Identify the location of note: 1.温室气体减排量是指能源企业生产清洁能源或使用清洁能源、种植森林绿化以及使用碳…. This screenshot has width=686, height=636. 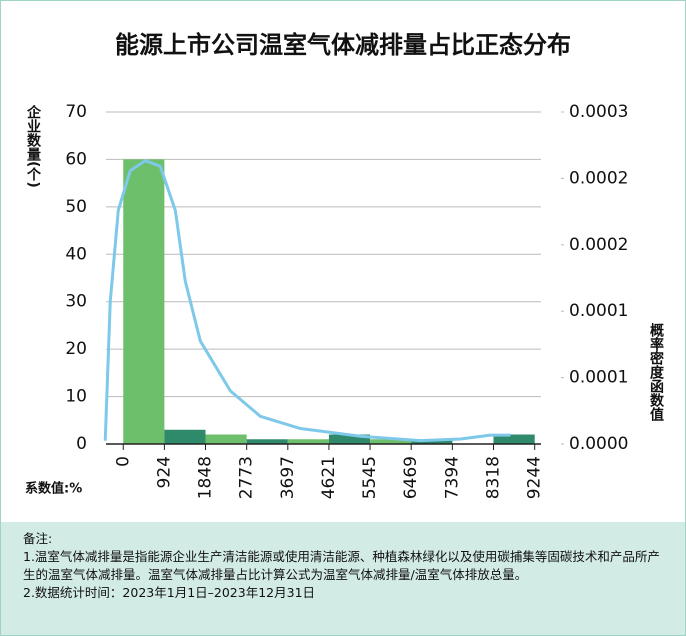
(341, 565).